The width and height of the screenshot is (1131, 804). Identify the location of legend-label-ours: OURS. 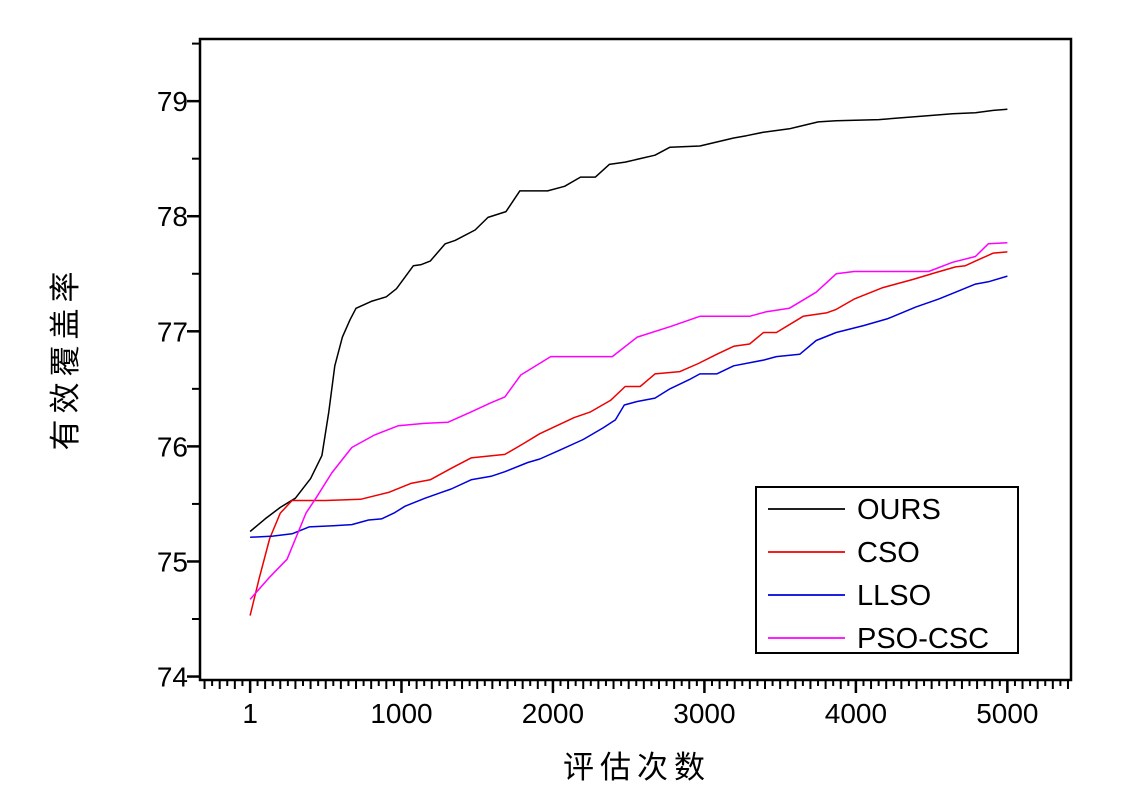
(899, 510).